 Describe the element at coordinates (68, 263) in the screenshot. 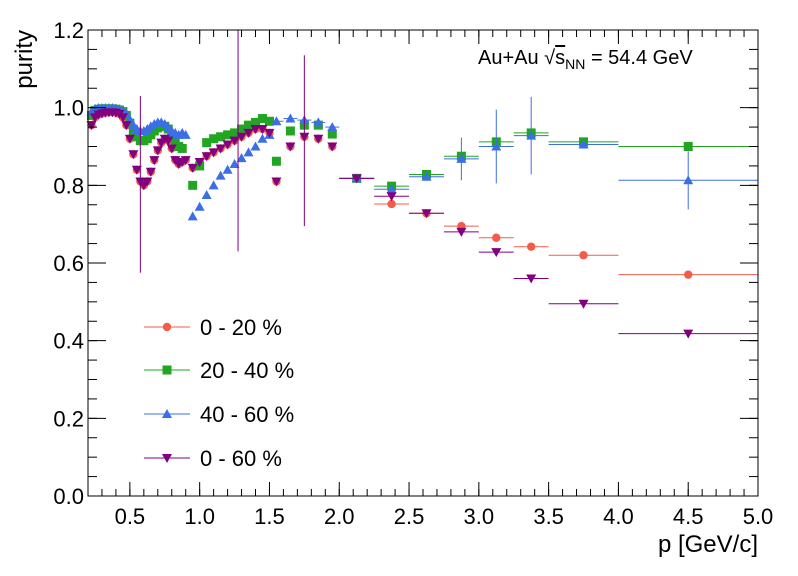

I see `y-tick-label: 0.6` at that location.